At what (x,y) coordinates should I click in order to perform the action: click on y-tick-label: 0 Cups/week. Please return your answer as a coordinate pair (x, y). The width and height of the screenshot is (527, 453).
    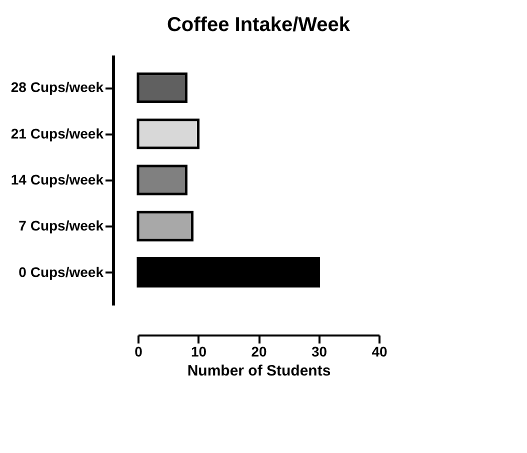
    Looking at the image, I should click on (61, 272).